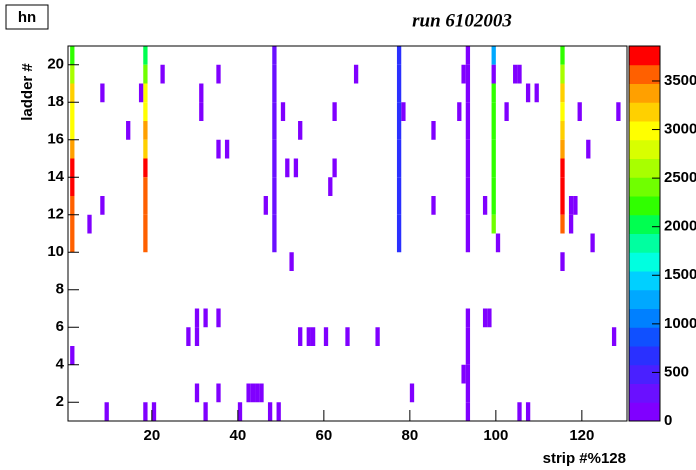  Describe the element at coordinates (581, 435) in the screenshot. I see `x-tick-label: 120` at that location.